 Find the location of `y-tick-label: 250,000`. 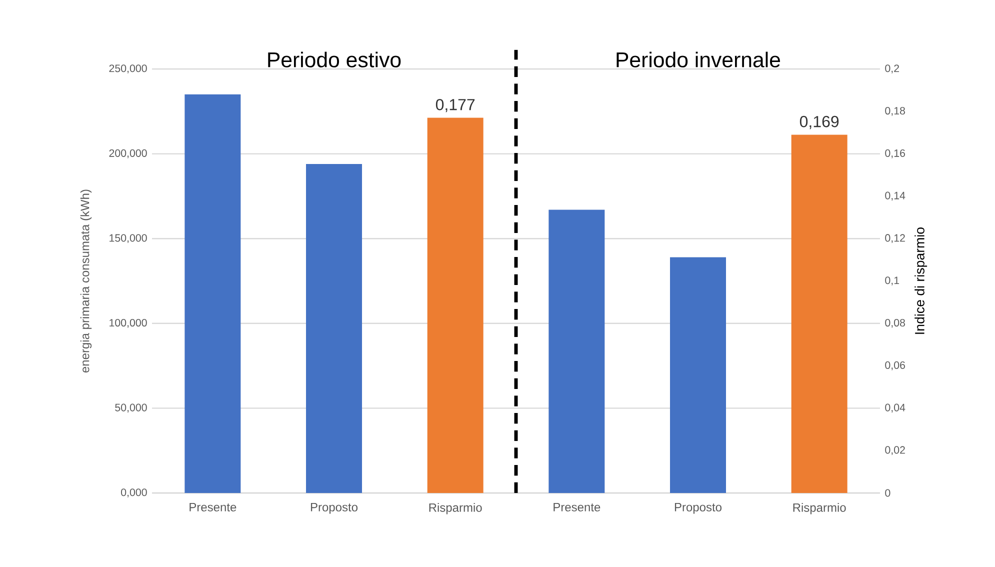

y-tick-label: 250,000 is located at coordinates (128, 69).